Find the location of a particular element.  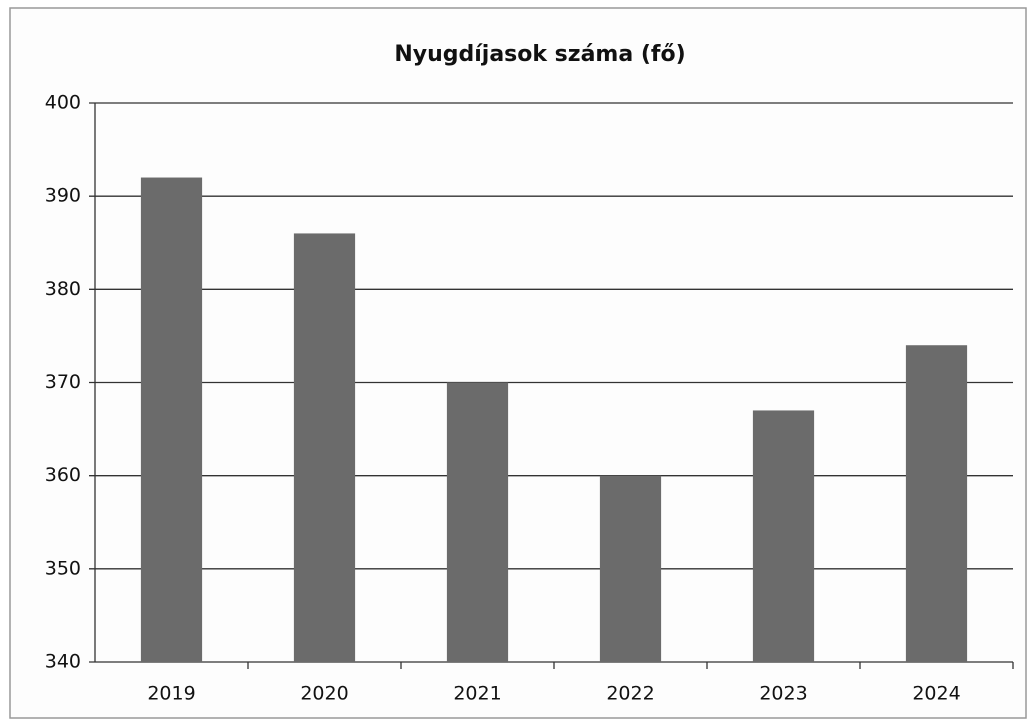

y-tick-label: 370 is located at coordinates (63, 382).